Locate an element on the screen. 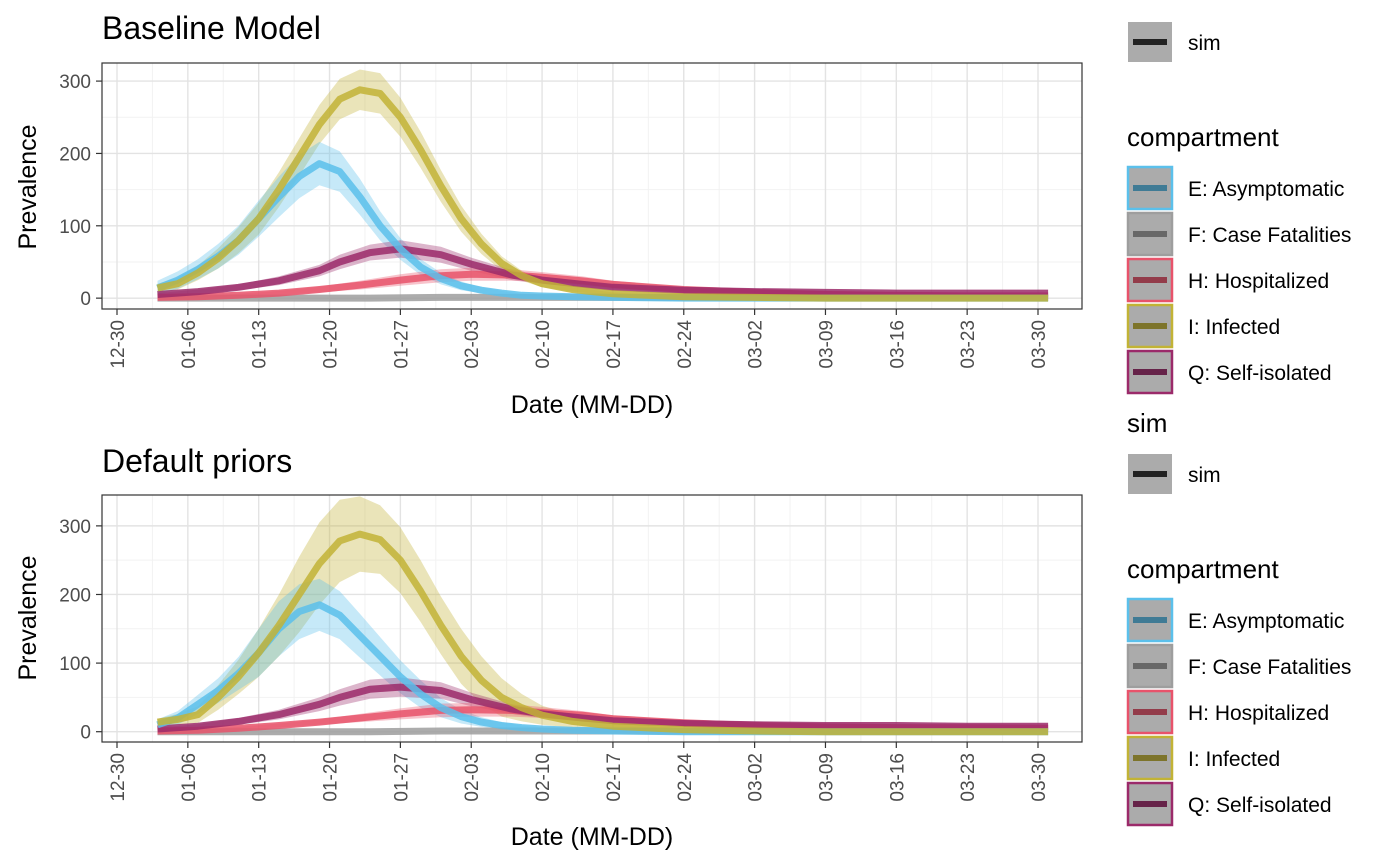  panel-2-title: Default priors is located at coordinates (197, 461).